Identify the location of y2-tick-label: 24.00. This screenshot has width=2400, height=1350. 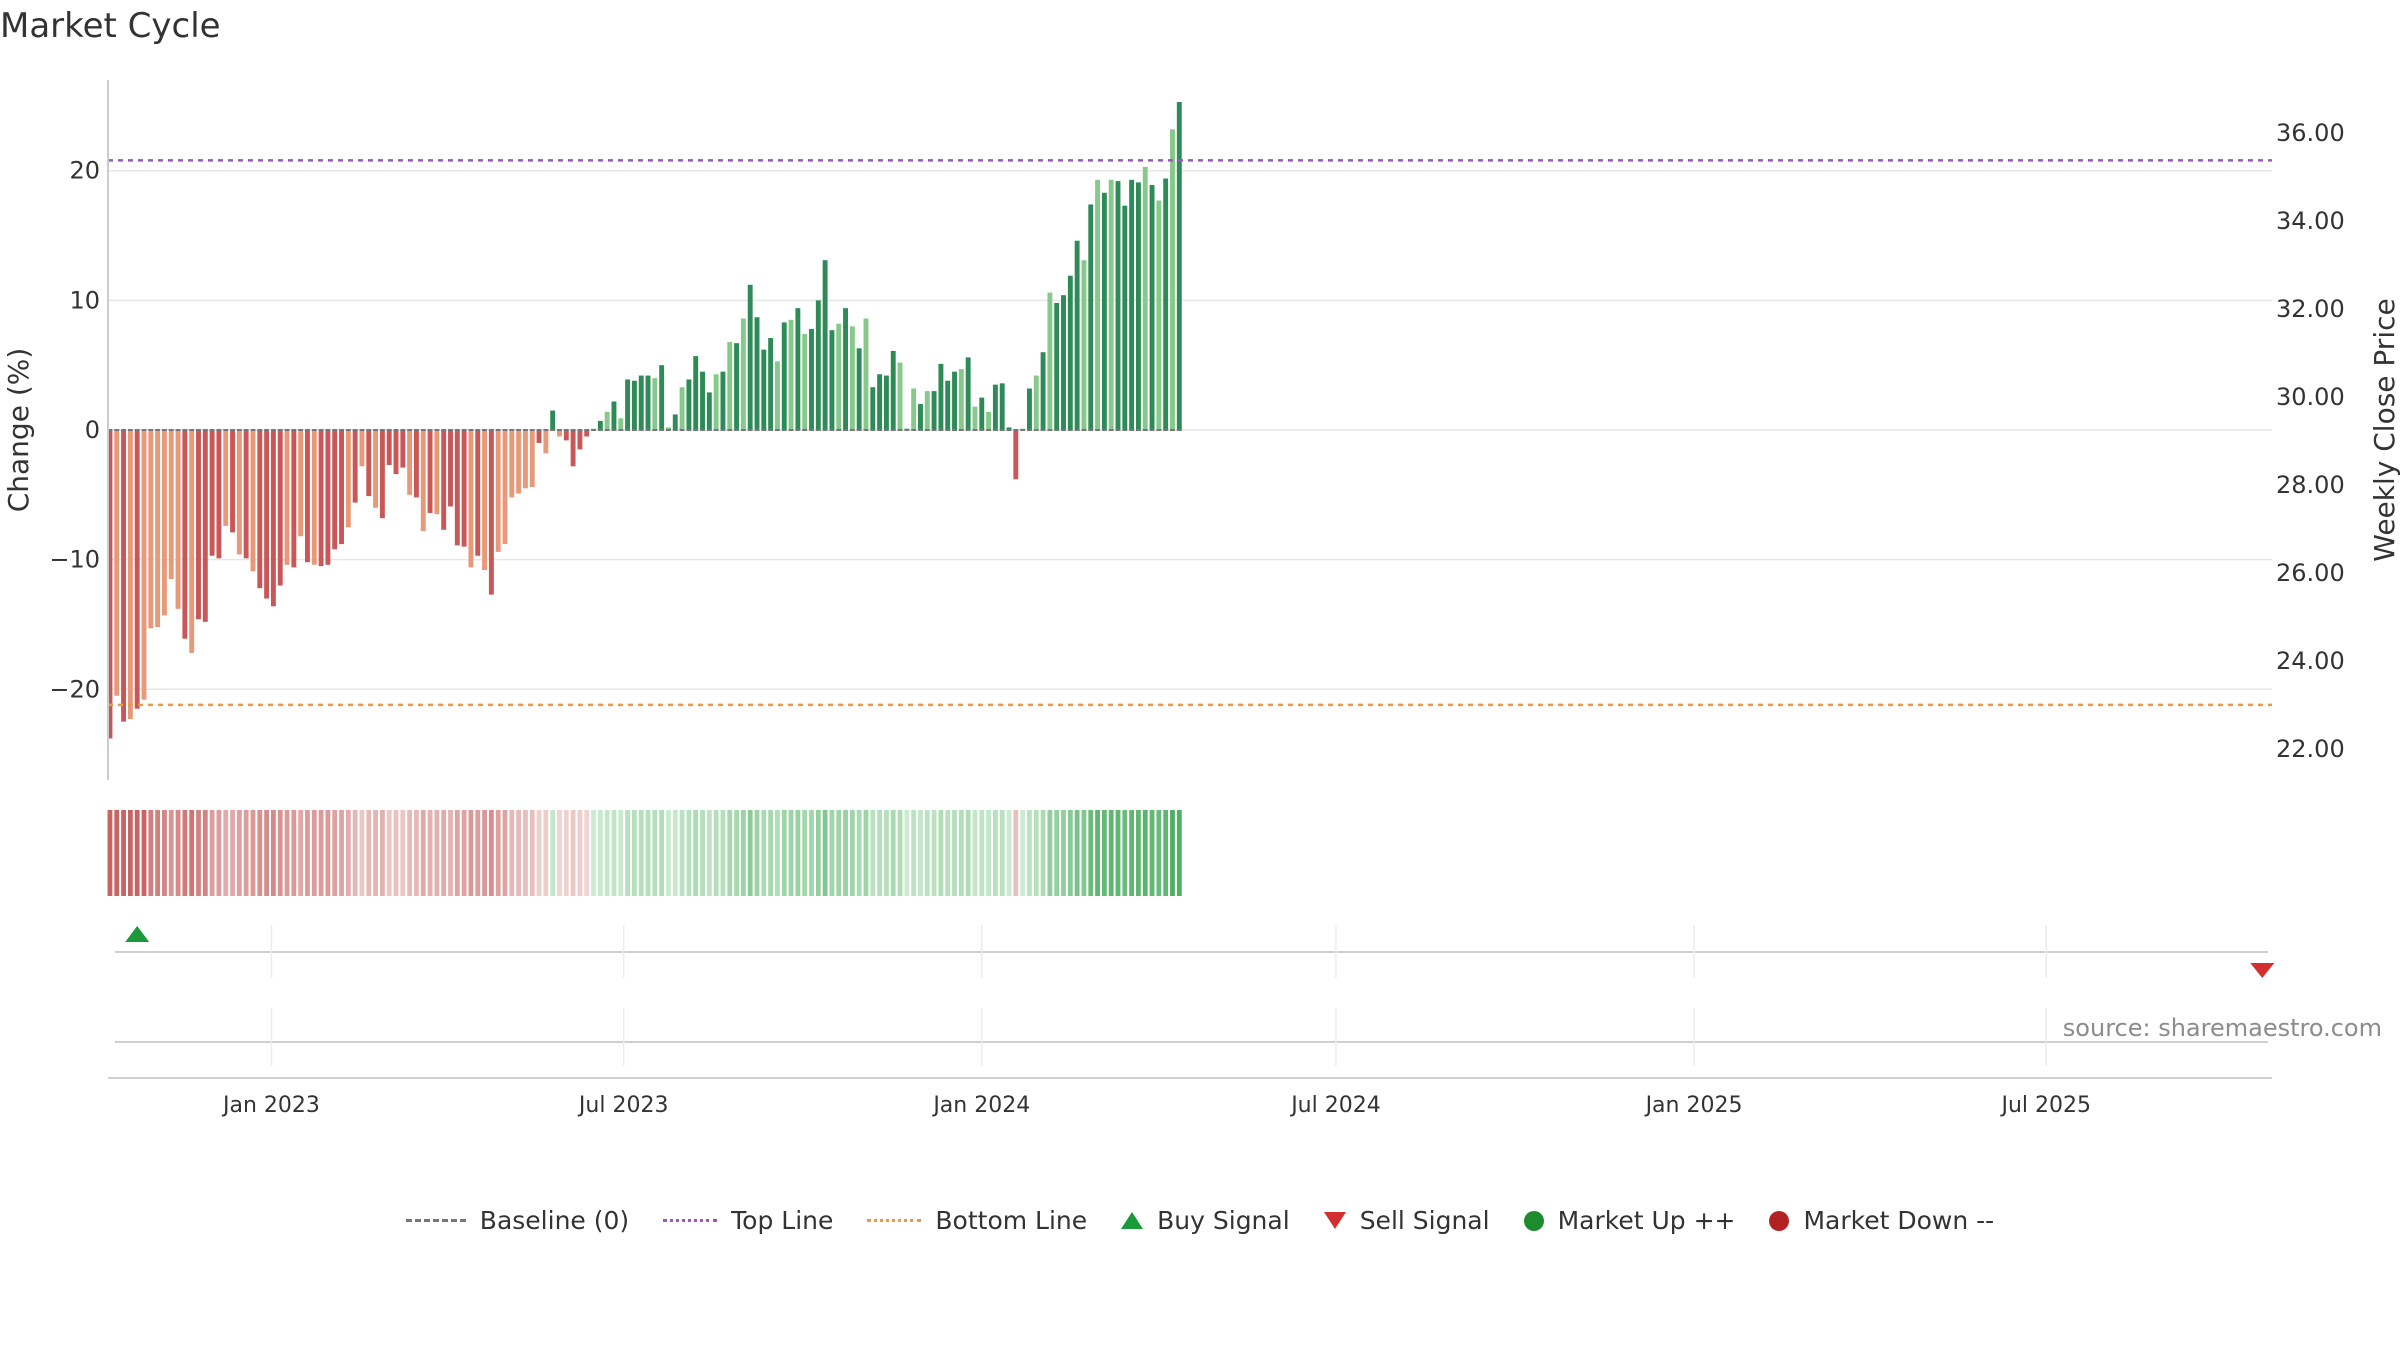
(2310, 661).